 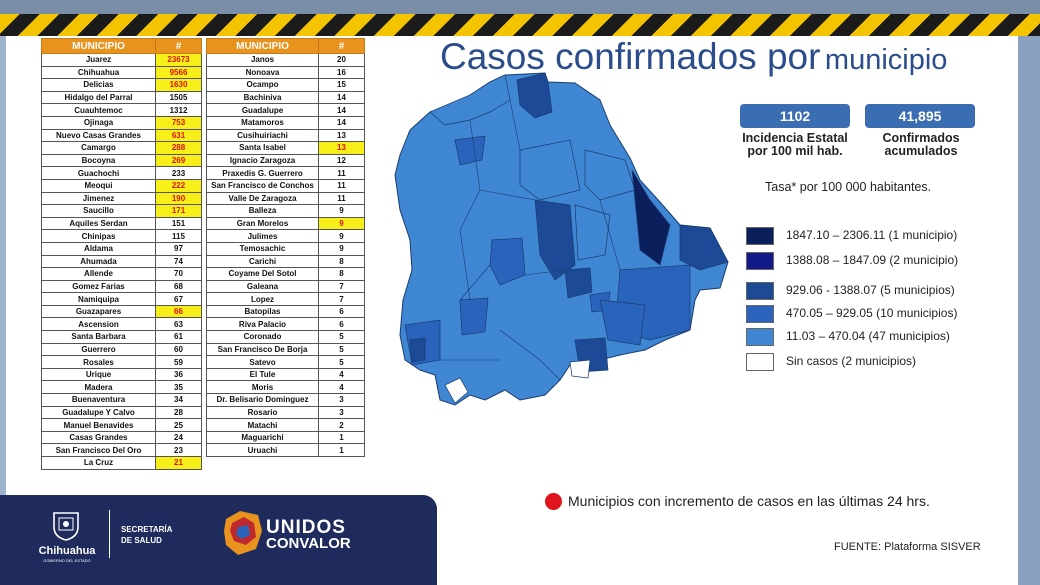 I want to click on municipio-count: 59, so click(x=178, y=362).